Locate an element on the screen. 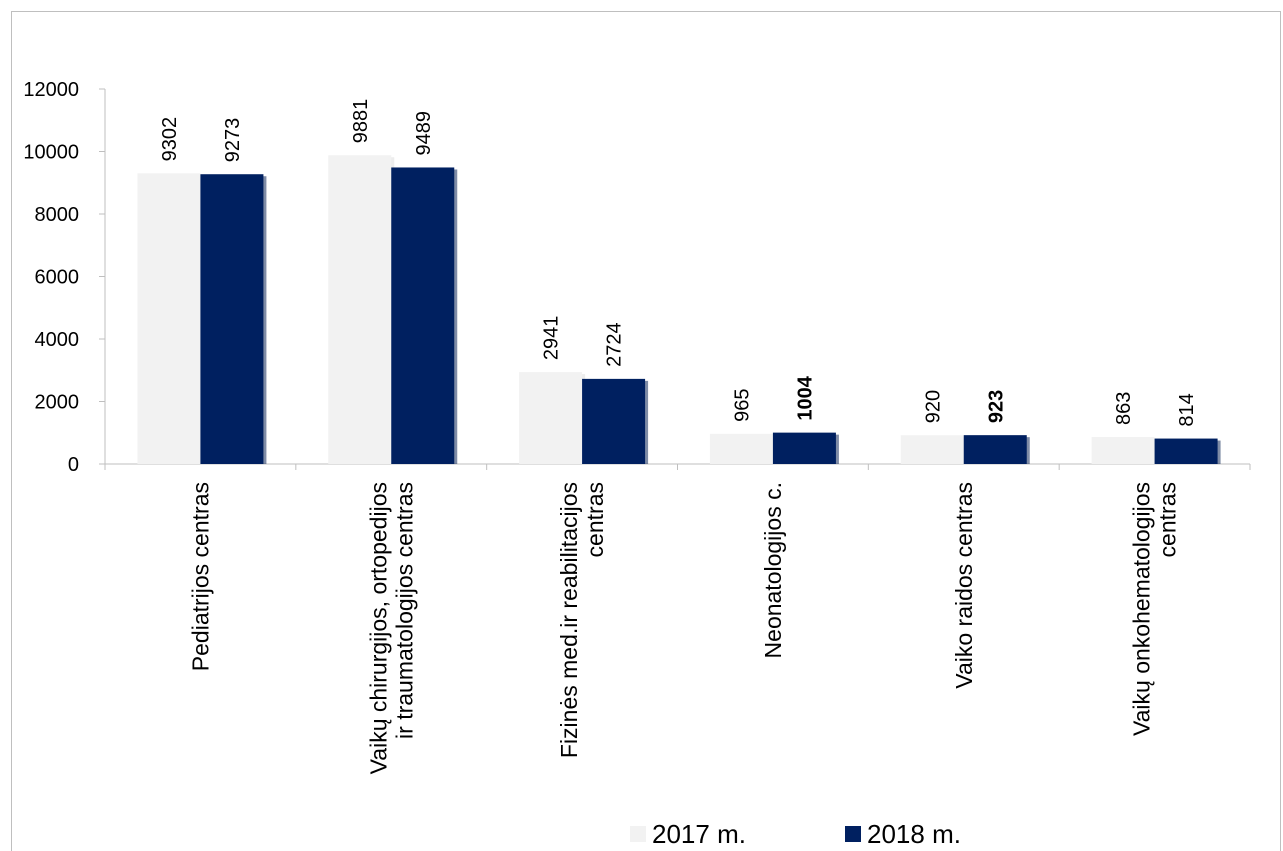 This screenshot has width=1283, height=851. legend-label: 2018 m. is located at coordinates (914, 834).